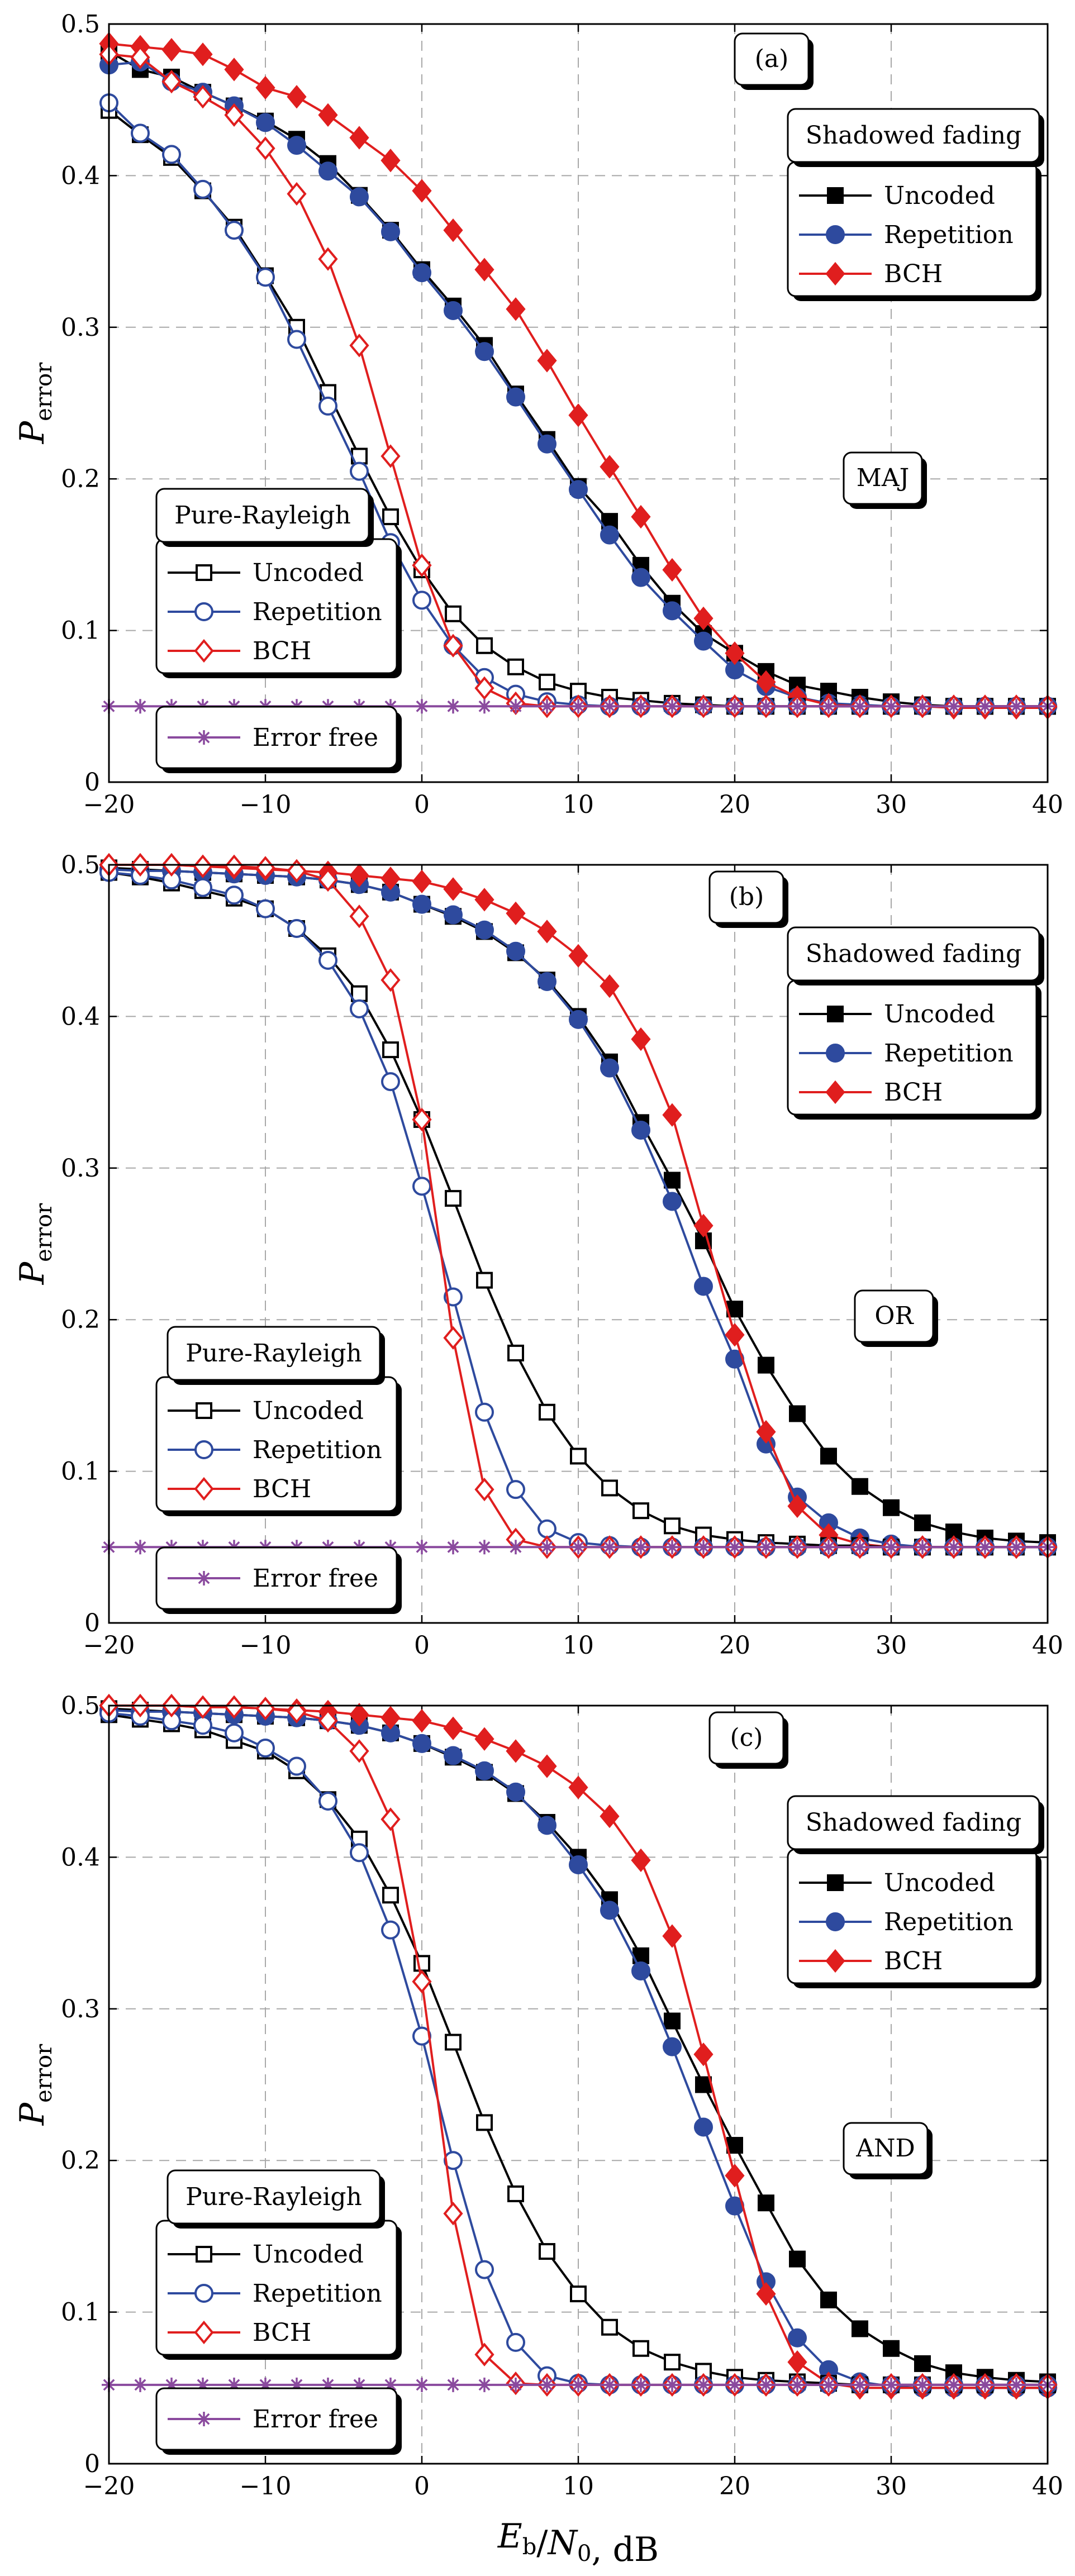 This screenshot has width=1075, height=2576. I want to click on legend-shadowed: Shadowed fading Uncoded Repetition BCH, so click(915, 1023).